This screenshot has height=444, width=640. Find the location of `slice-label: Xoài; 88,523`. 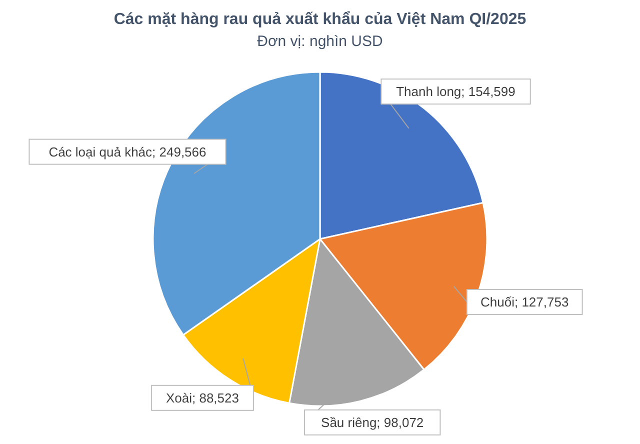

slice-label: Xoài; 88,523 is located at coordinates (203, 398).